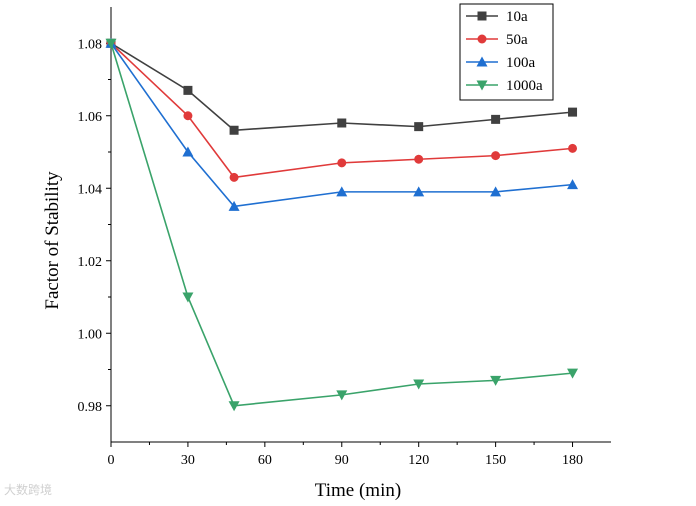  Describe the element at coordinates (482, 85) in the screenshot. I see `legend-marker-1000a` at that location.